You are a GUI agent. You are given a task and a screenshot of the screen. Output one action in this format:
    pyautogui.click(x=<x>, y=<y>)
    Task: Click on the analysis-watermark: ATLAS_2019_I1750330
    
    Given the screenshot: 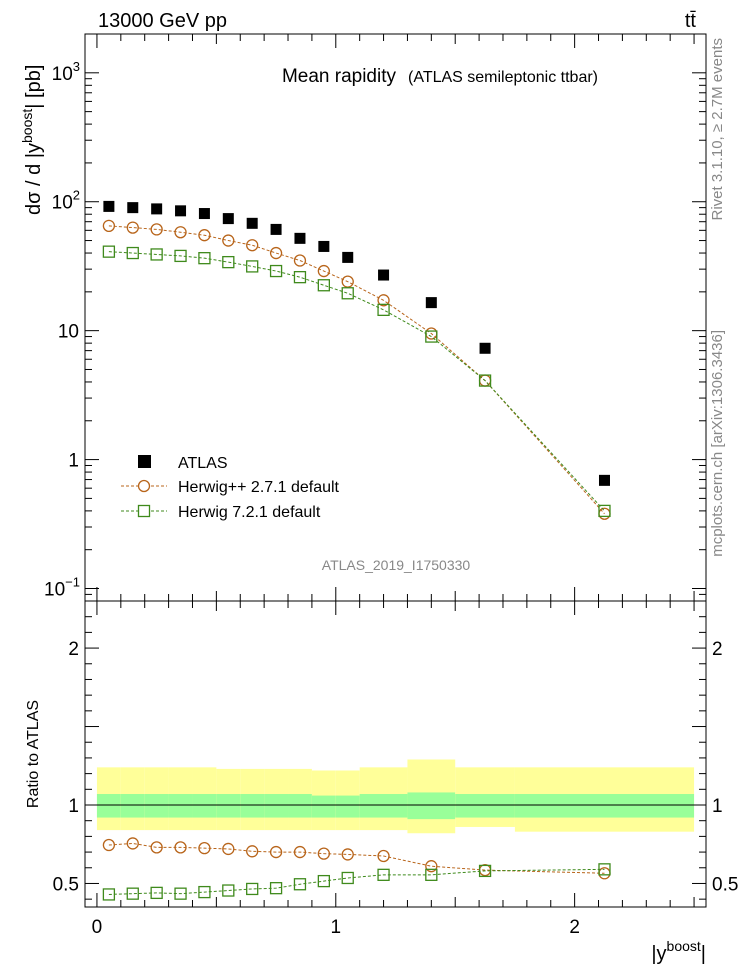 What is the action you would take?
    pyautogui.click(x=396, y=565)
    